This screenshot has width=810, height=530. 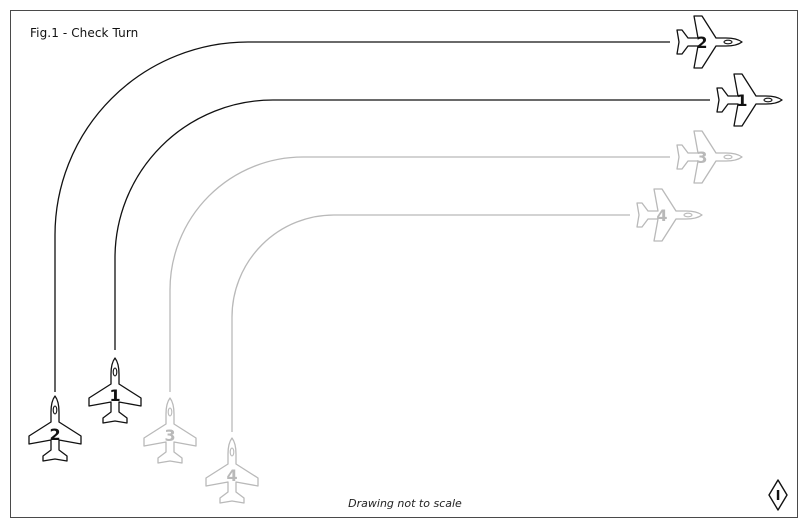 I want to click on diamond-logo-icon: I, so click(x=778, y=495).